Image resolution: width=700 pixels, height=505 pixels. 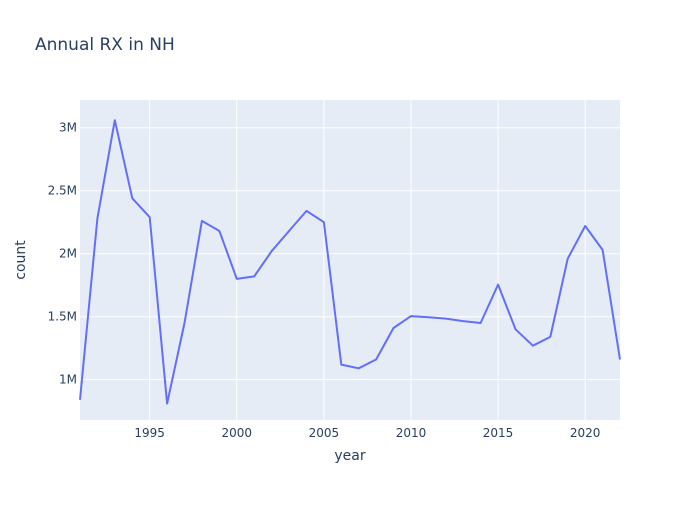 I want to click on y-tick-label: 3M, so click(x=68, y=128).